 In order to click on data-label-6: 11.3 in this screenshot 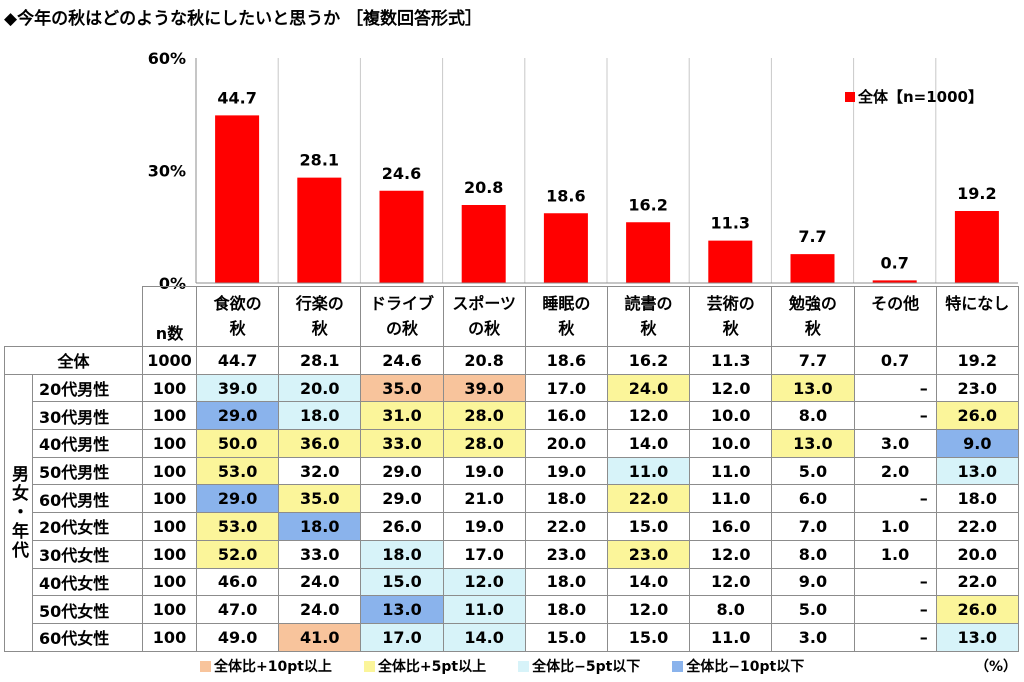, I will do `click(730, 223)`.